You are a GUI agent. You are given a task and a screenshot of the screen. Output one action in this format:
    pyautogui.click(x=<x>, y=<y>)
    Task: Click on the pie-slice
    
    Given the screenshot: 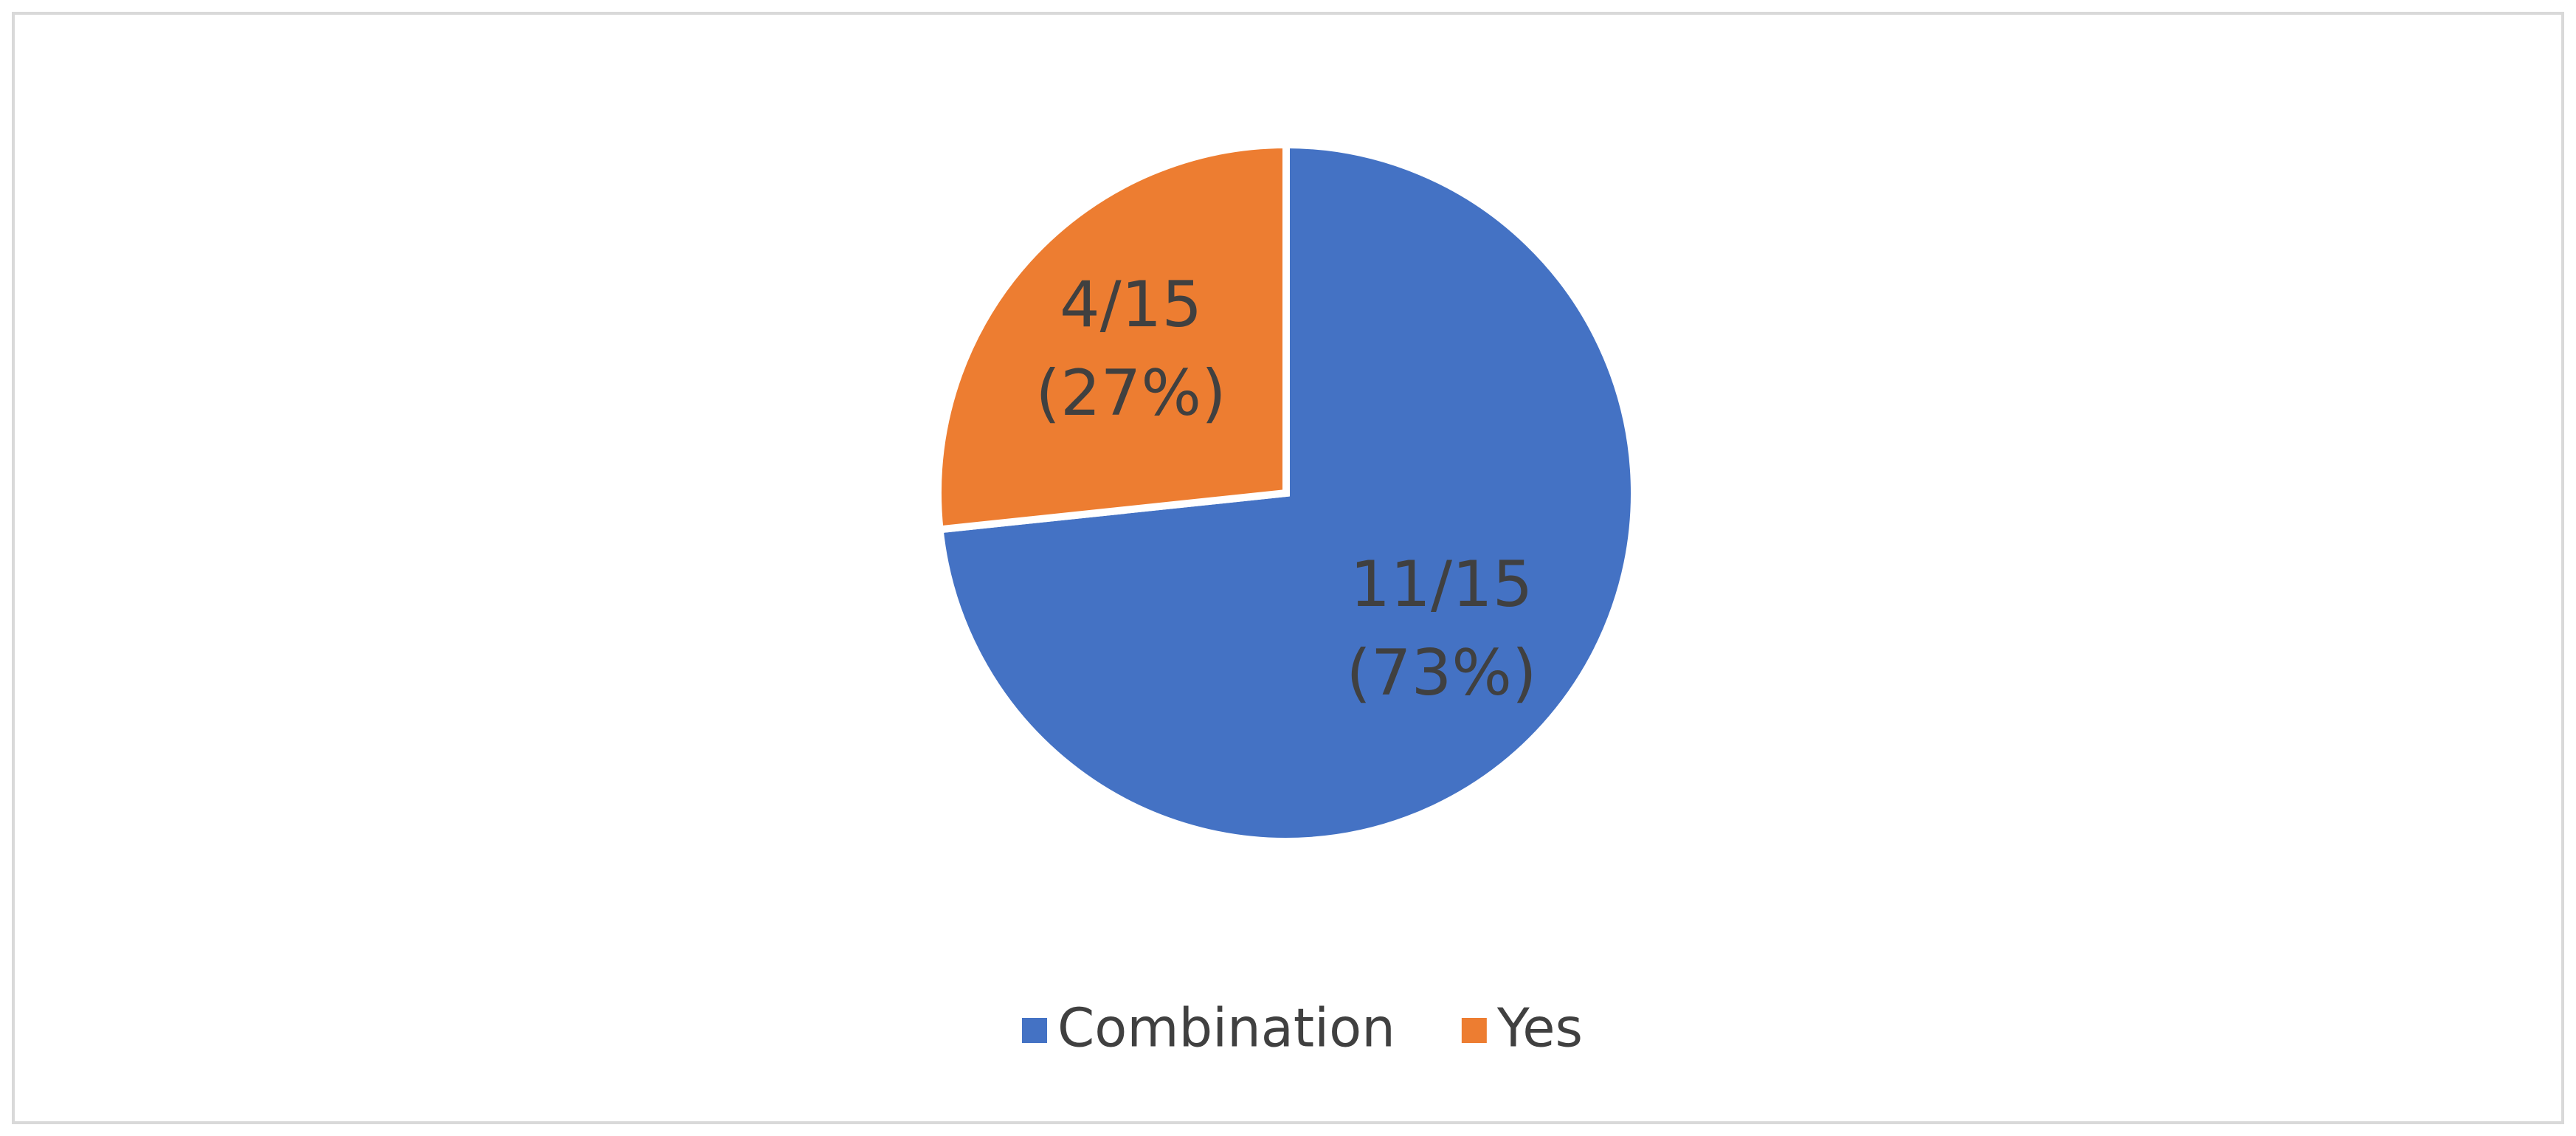 What is the action you would take?
    pyautogui.click(x=1112, y=337)
    